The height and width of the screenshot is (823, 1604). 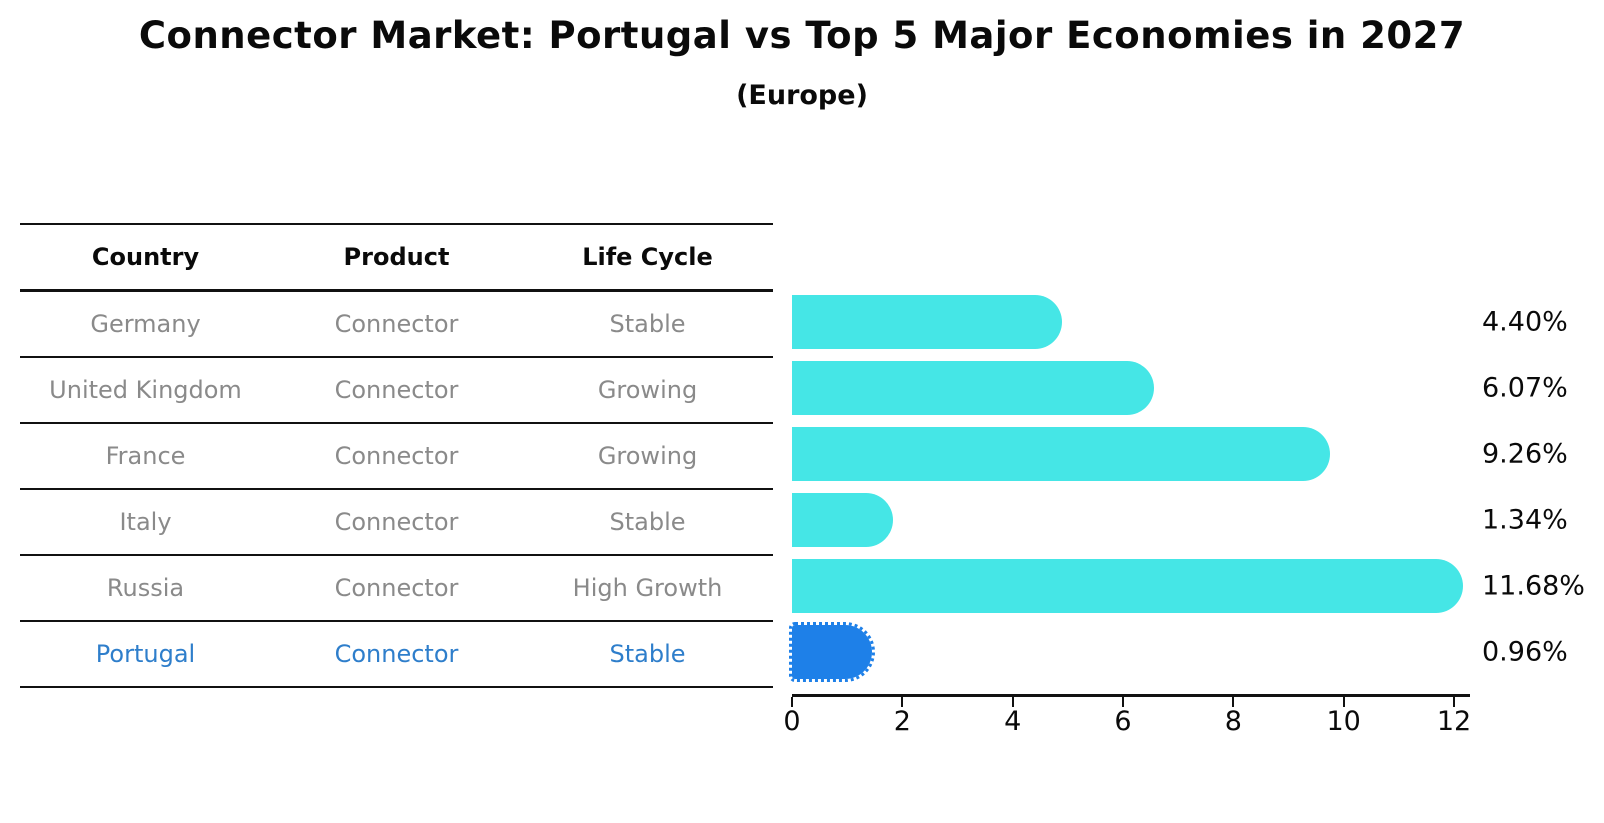 What do you see at coordinates (145, 324) in the screenshot?
I see `cell-country: Germany` at bounding box center [145, 324].